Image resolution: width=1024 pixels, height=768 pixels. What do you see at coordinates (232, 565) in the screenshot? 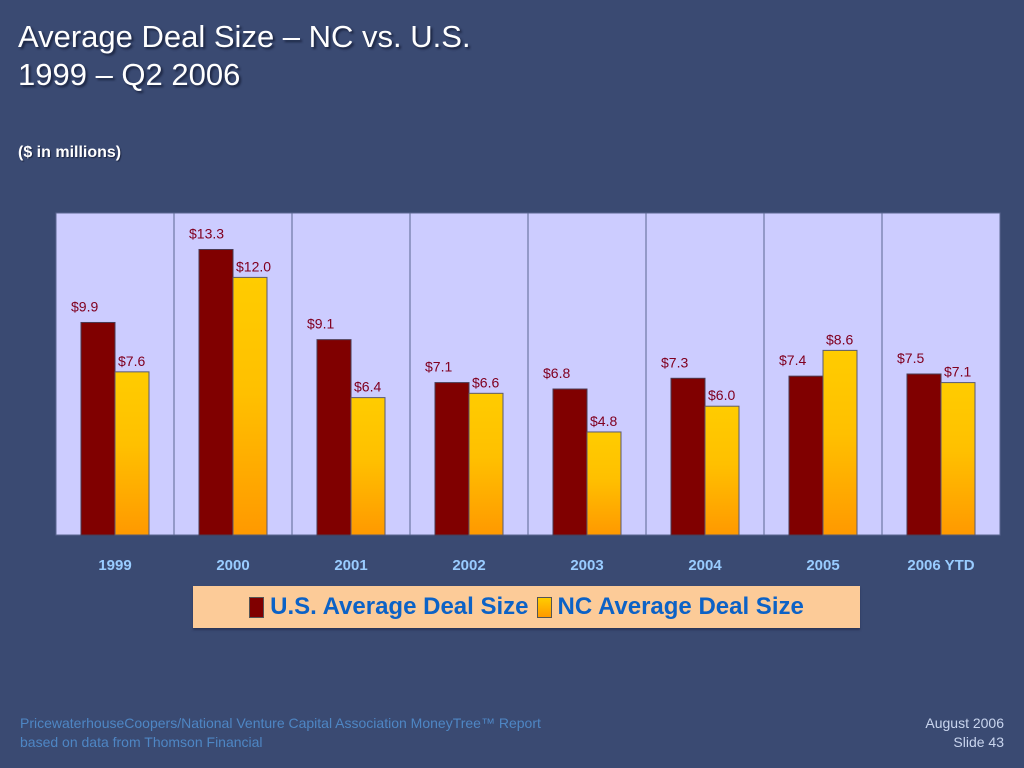
I see `category-label: 2000` at bounding box center [232, 565].